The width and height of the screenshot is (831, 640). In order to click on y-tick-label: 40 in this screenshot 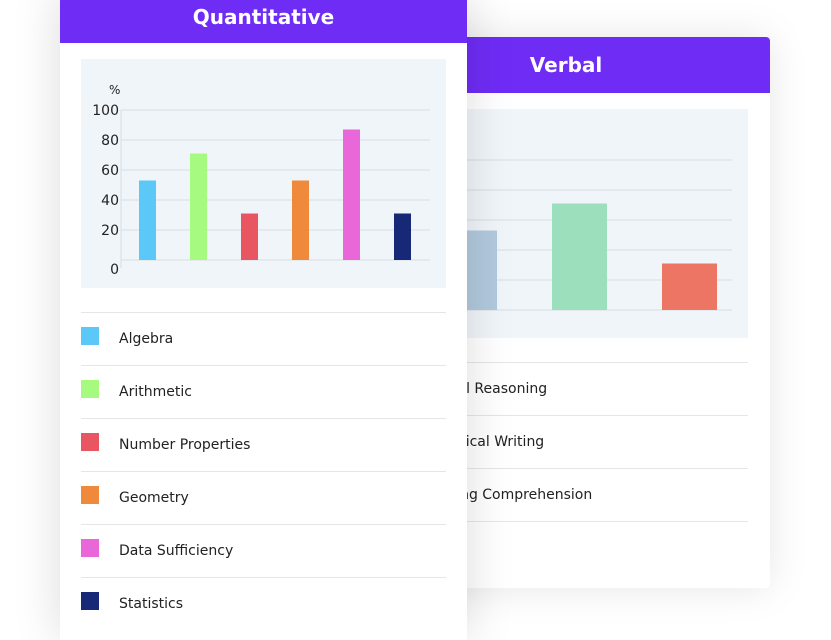, I will do `click(110, 201)`.